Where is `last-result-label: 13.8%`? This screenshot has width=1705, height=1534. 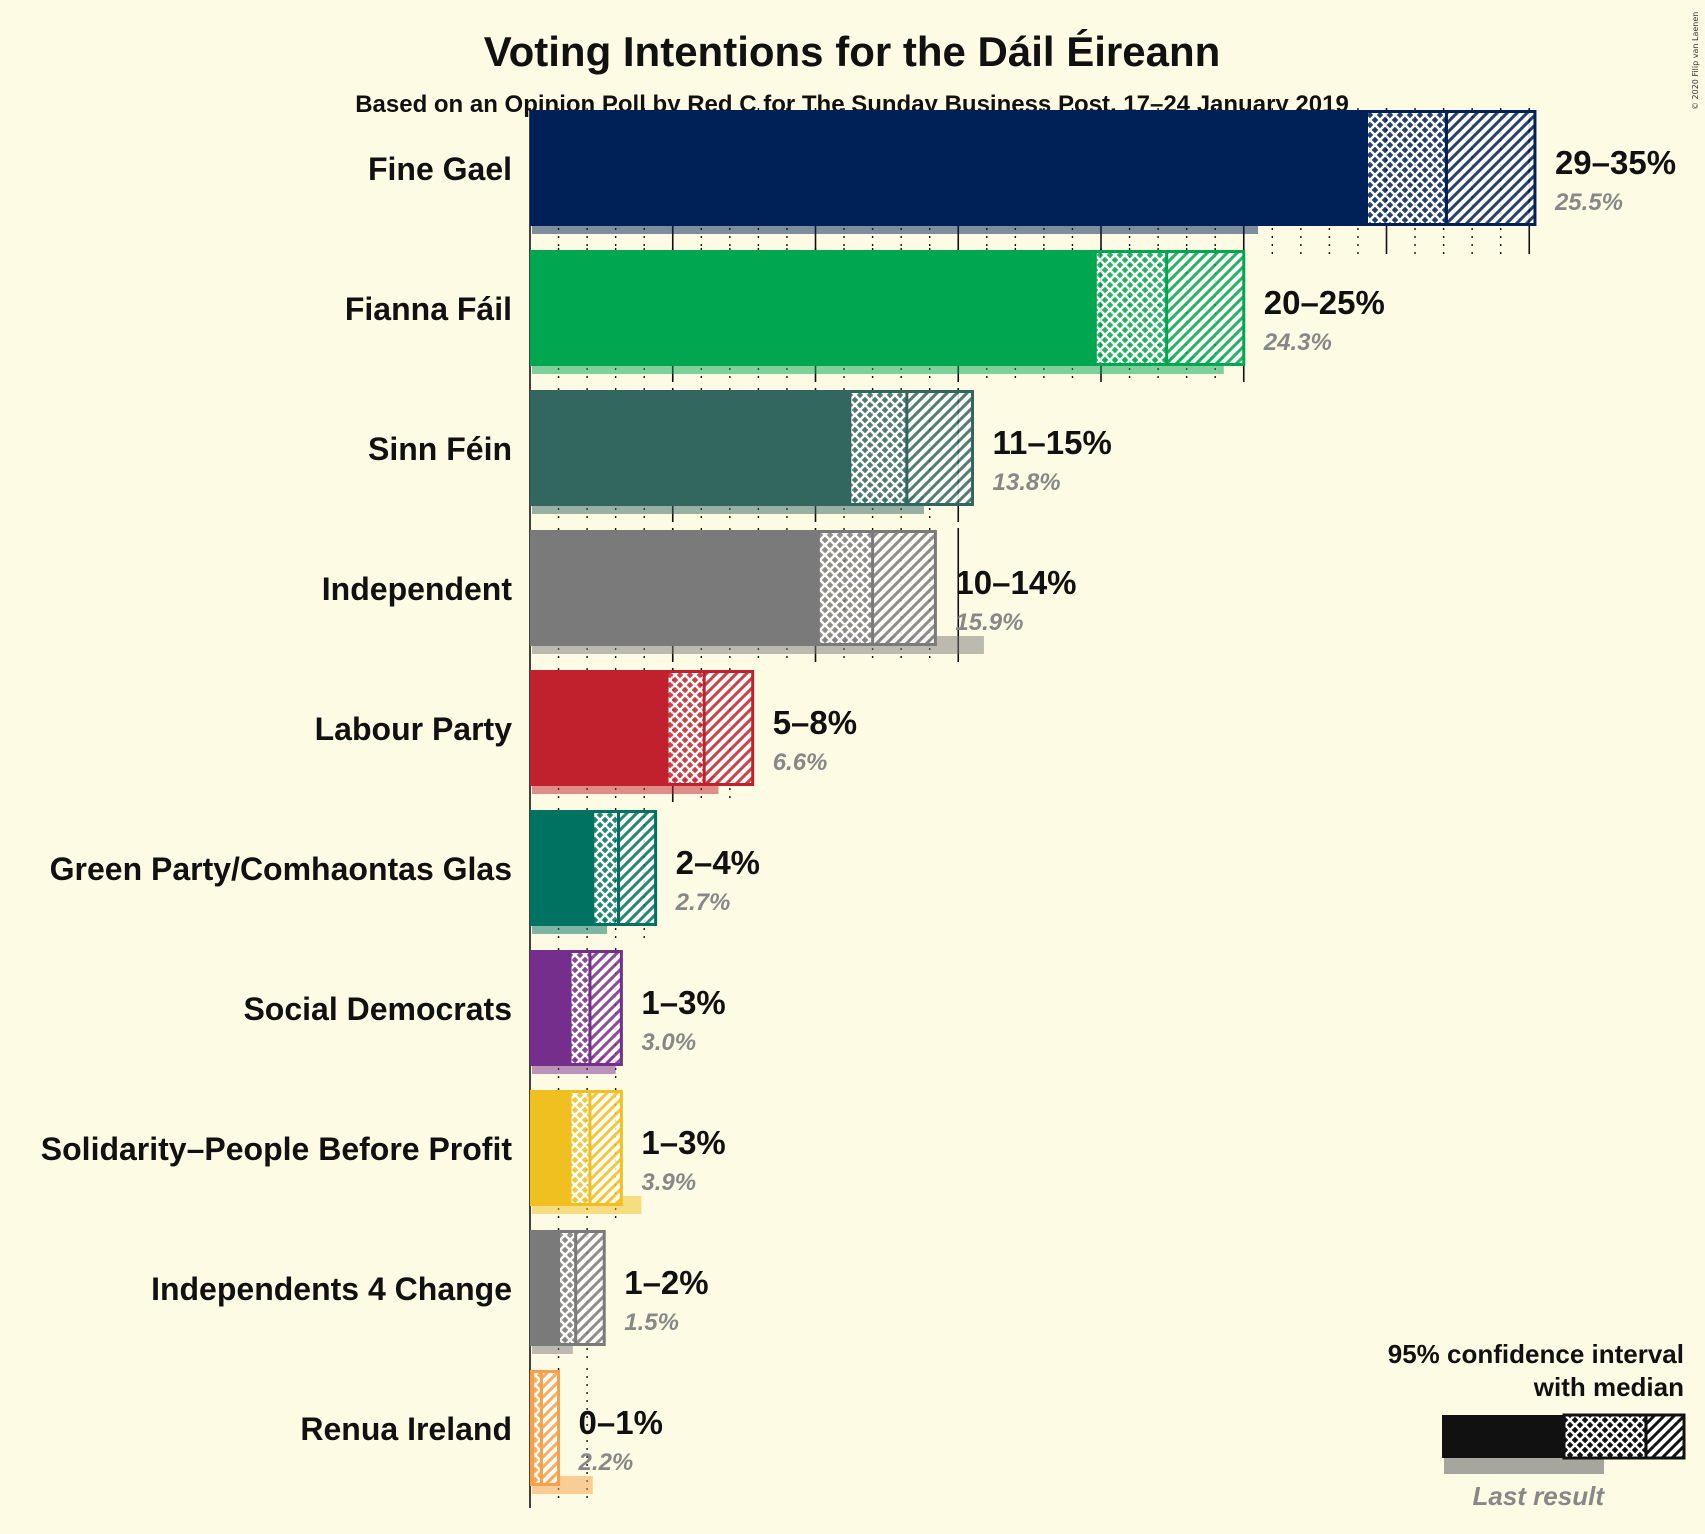 last-result-label: 13.8% is located at coordinates (1027, 482).